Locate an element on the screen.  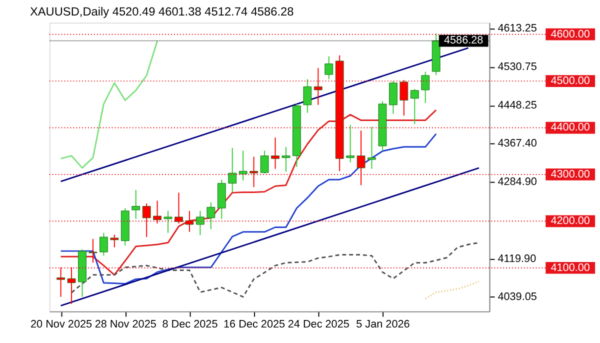
ref-line-label: 4600.00 is located at coordinates (570, 34).